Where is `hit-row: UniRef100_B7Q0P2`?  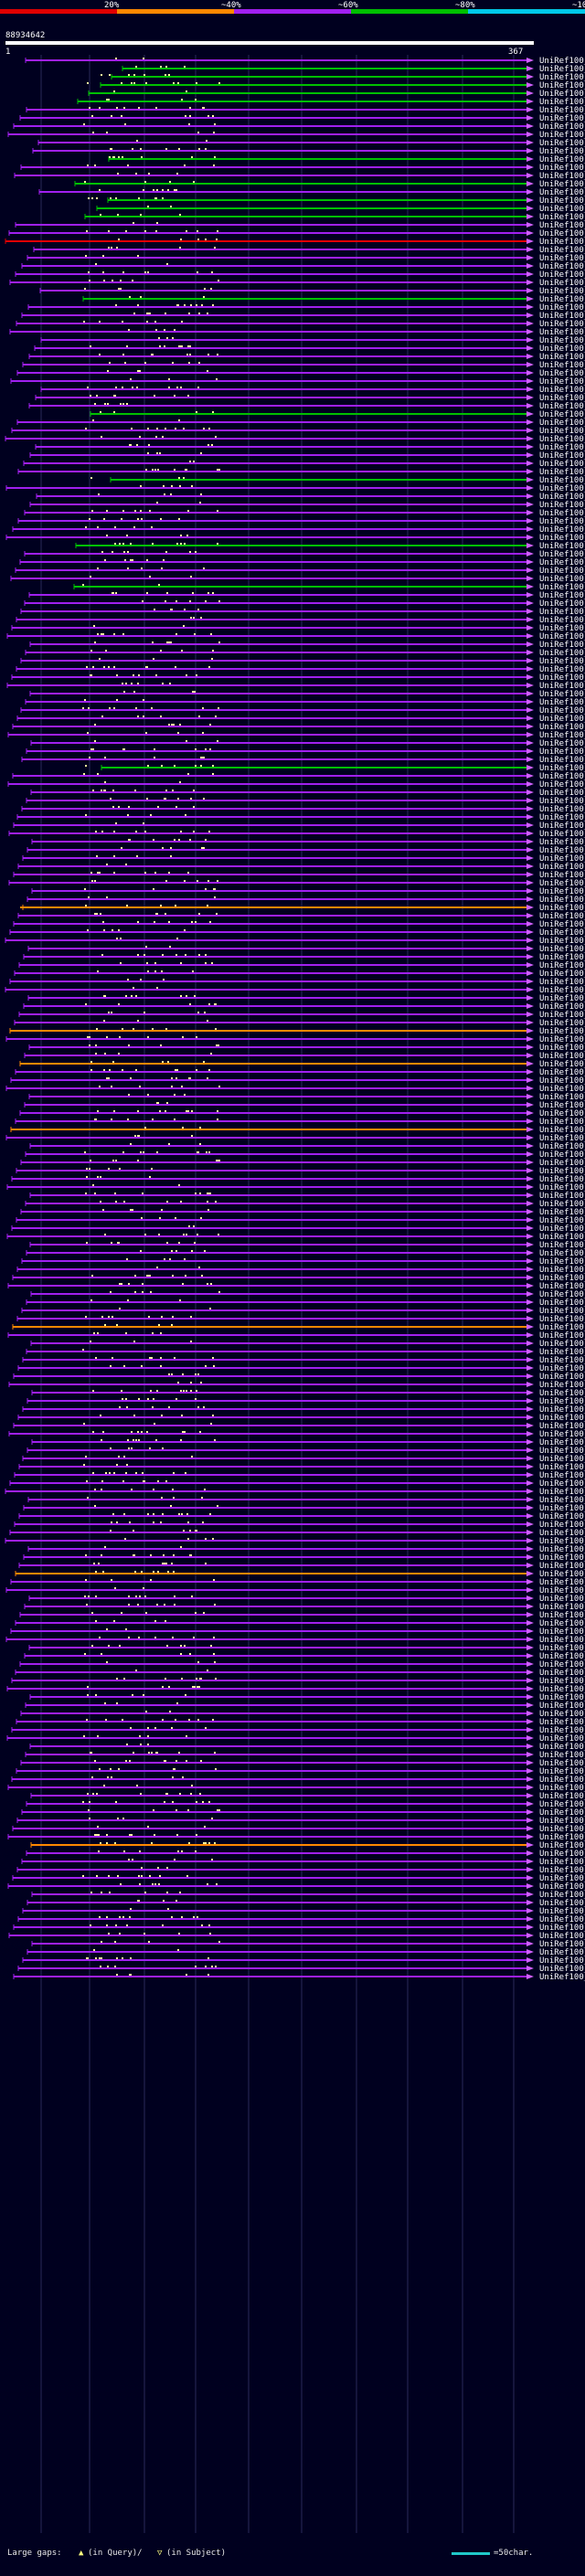
hit-row: UniRef100_B7Q0P2 is located at coordinates (303, 1360).